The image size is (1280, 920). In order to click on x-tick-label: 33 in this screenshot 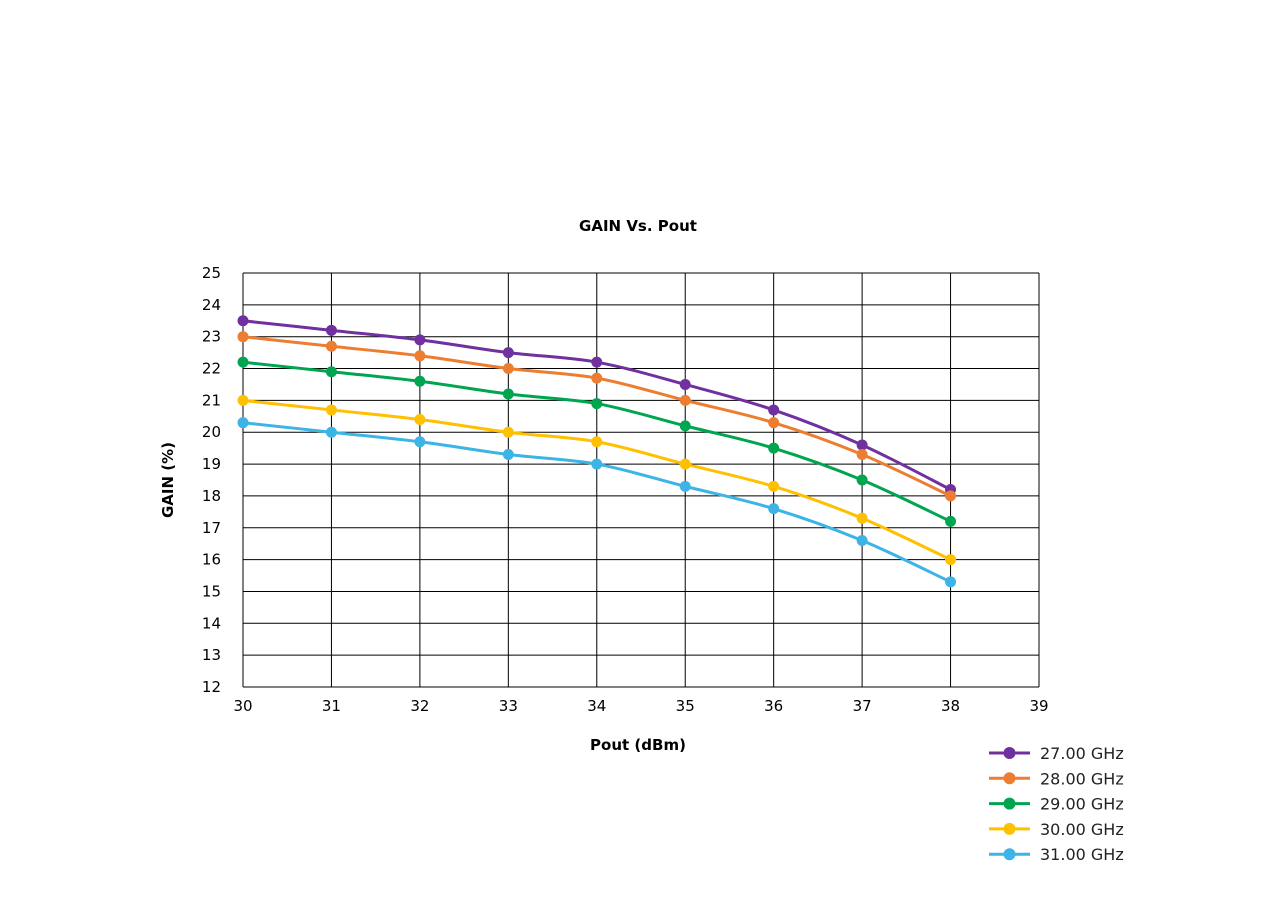, I will do `click(508, 706)`.